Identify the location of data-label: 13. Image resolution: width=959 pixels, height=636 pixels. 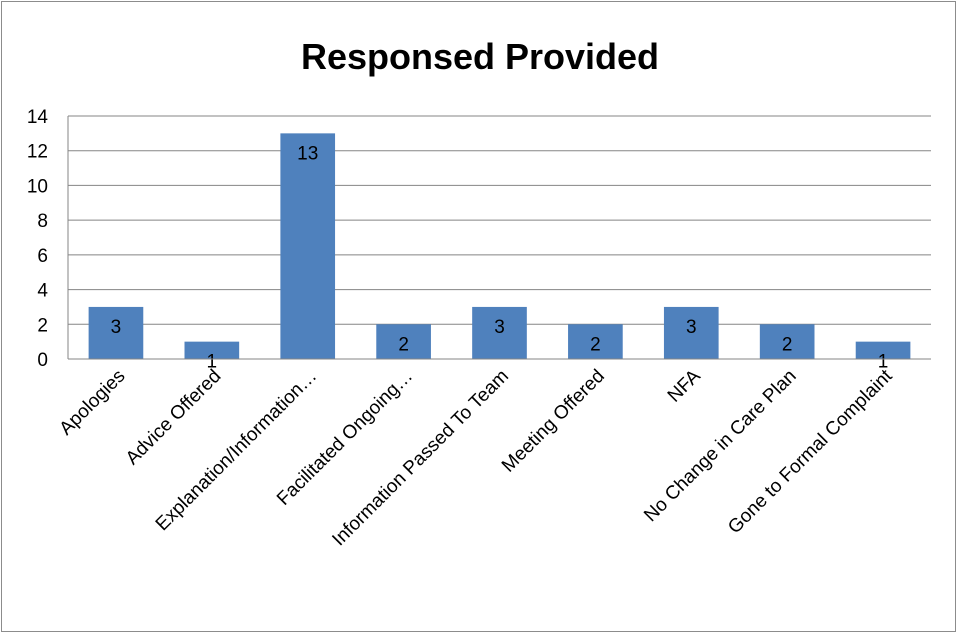
(307, 153).